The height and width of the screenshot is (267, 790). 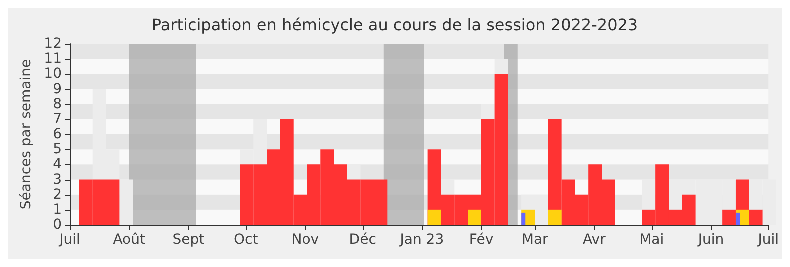 I want to click on x-tick-label: Juin, so click(x=710, y=240).